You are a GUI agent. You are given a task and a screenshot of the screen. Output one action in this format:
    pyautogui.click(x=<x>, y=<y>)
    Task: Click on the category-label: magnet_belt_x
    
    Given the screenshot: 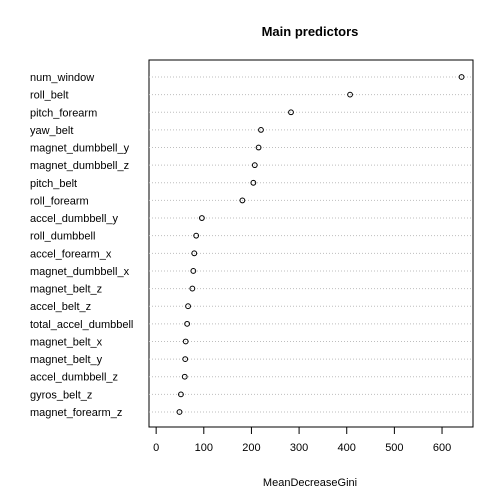 What is the action you would take?
    pyautogui.click(x=66, y=342)
    